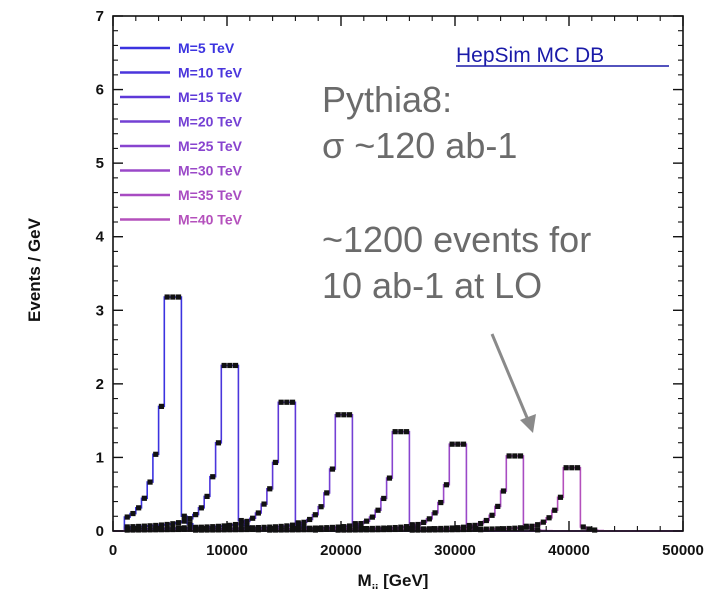  What do you see at coordinates (210, 73) in the screenshot?
I see `legend-label: M=10 TeV` at bounding box center [210, 73].